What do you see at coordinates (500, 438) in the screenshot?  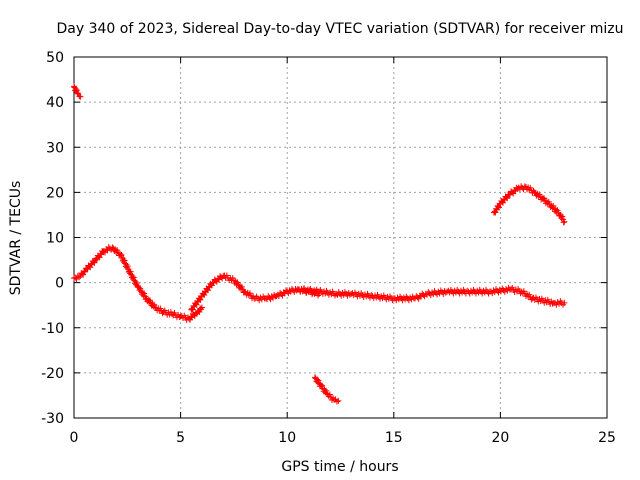 I see `x-tick-label: 20` at bounding box center [500, 438].